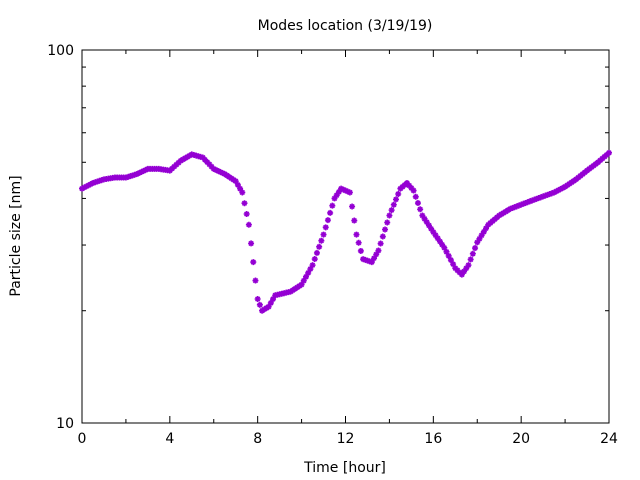 This screenshot has height=480, width=640. I want to click on x-tick-label: 20, so click(521, 439).